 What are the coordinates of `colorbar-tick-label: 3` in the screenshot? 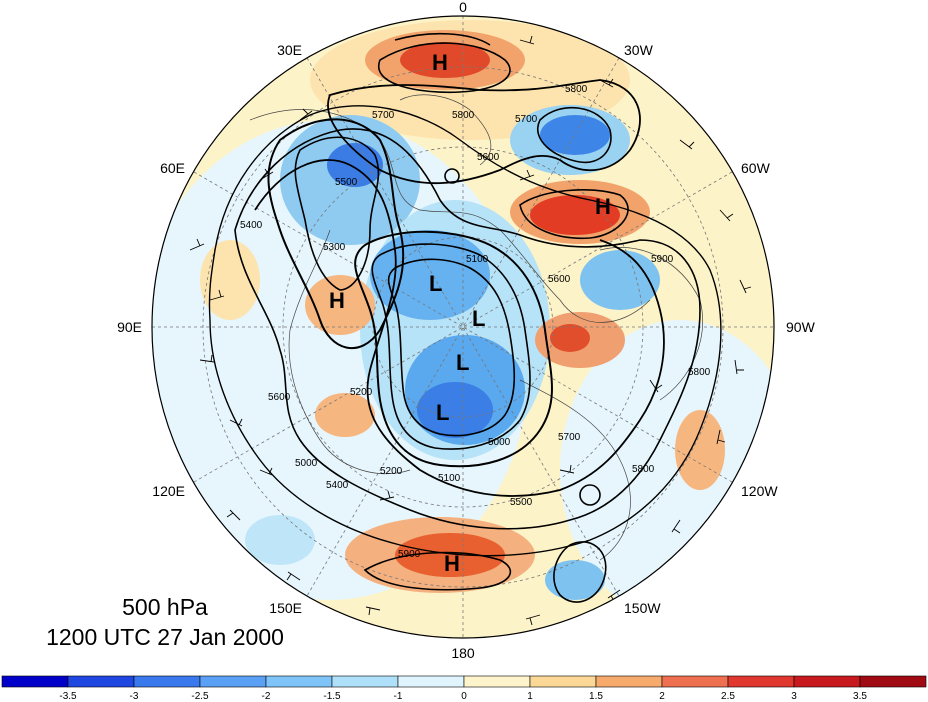 It's located at (794, 696).